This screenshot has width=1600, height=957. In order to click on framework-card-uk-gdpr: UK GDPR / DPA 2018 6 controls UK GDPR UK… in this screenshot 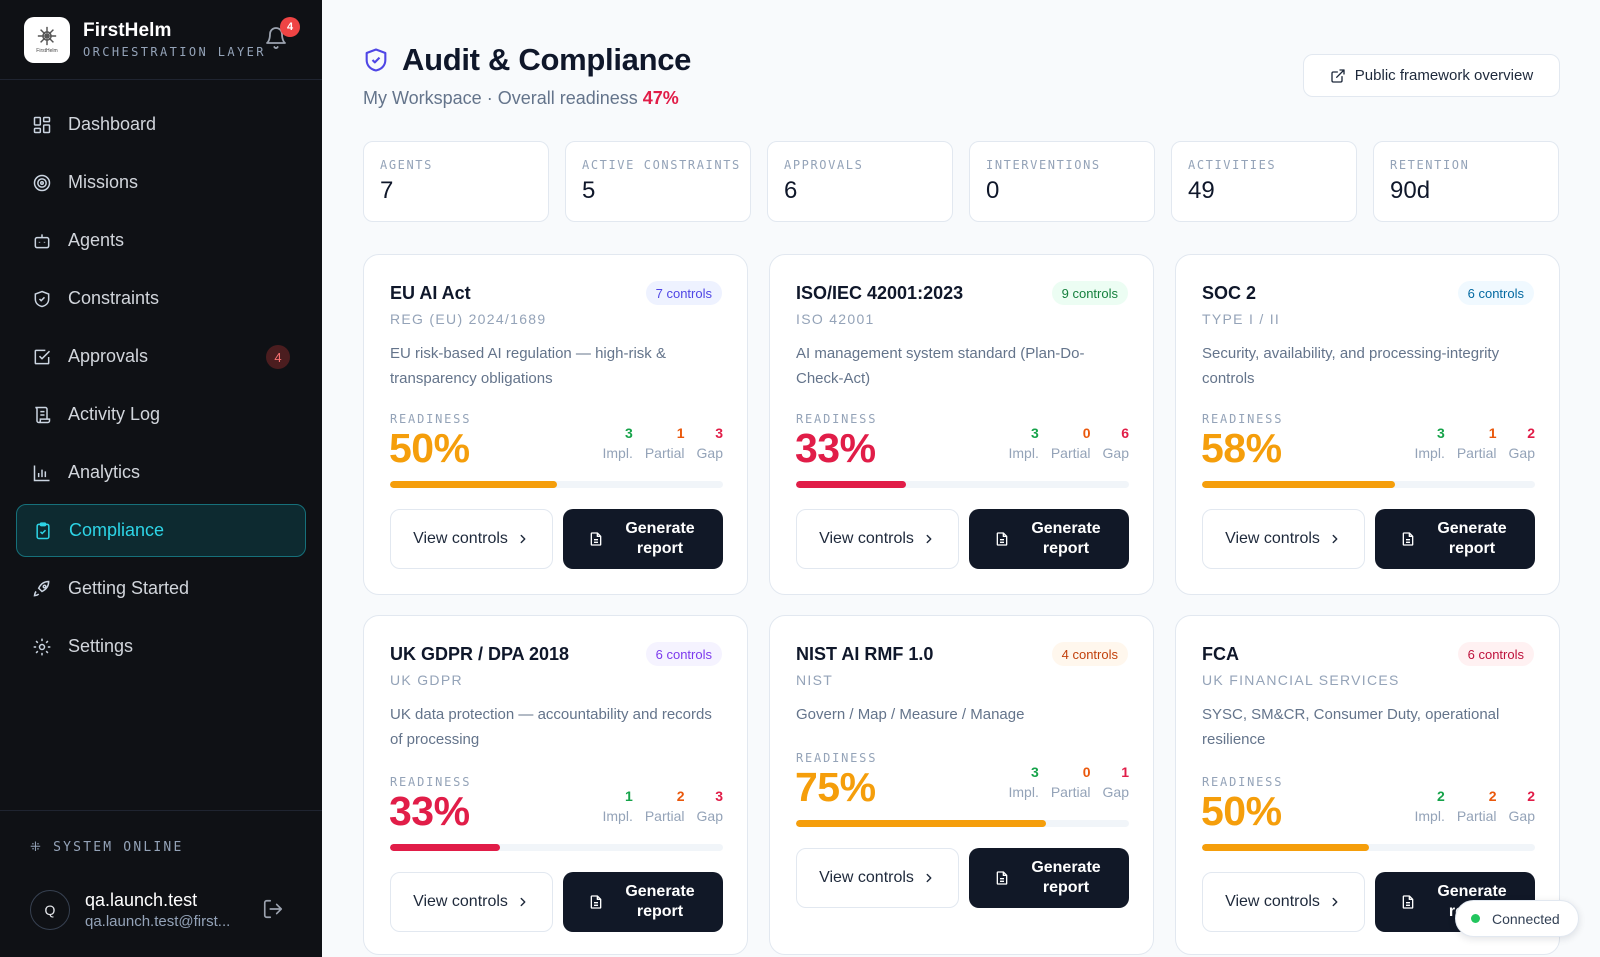, I will do `click(555, 785)`.